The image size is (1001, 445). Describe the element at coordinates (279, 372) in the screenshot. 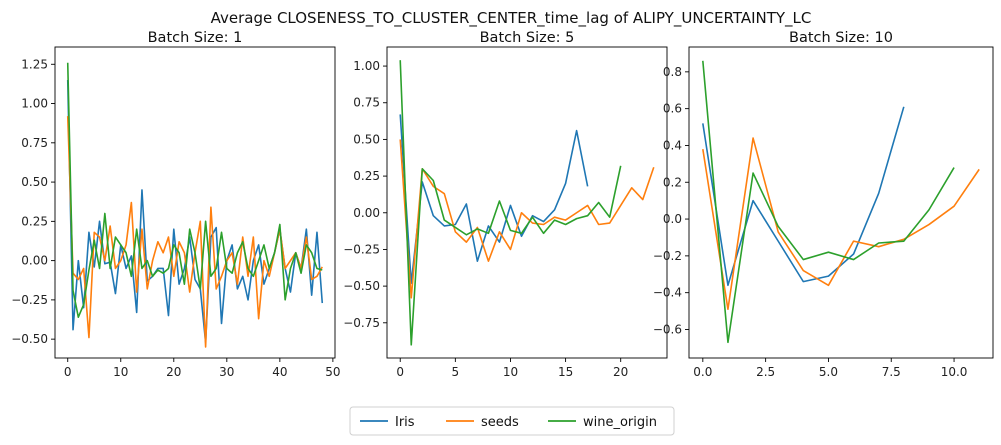

I see `x-tick-label: 40` at that location.